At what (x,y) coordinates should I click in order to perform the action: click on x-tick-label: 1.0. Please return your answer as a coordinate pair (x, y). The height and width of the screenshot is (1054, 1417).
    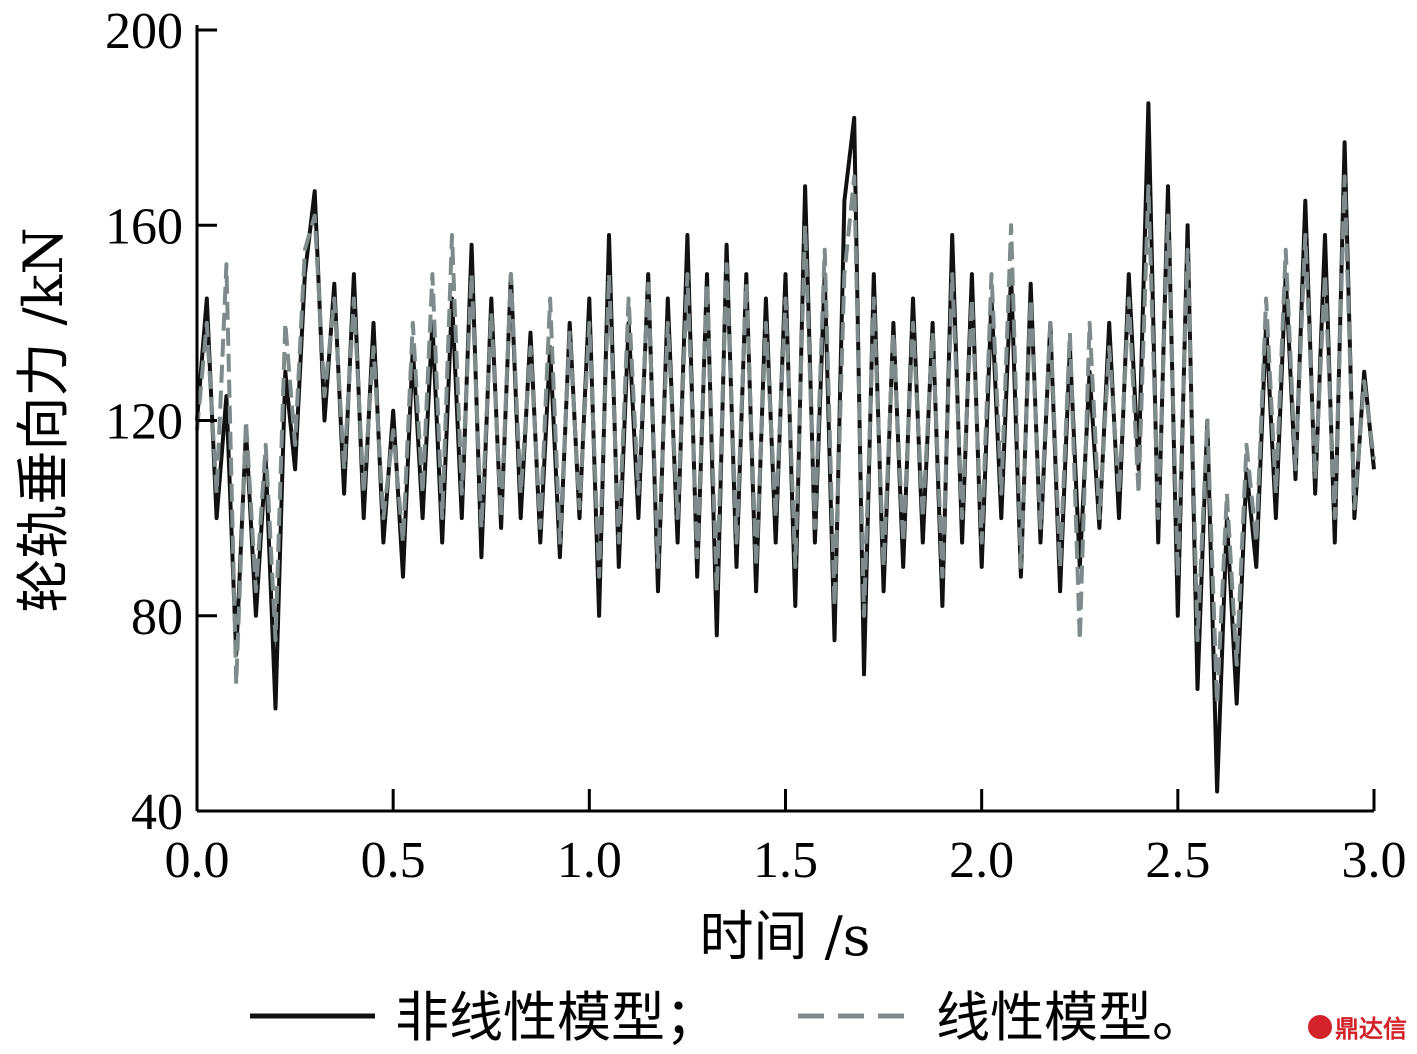
    Looking at the image, I should click on (589, 860).